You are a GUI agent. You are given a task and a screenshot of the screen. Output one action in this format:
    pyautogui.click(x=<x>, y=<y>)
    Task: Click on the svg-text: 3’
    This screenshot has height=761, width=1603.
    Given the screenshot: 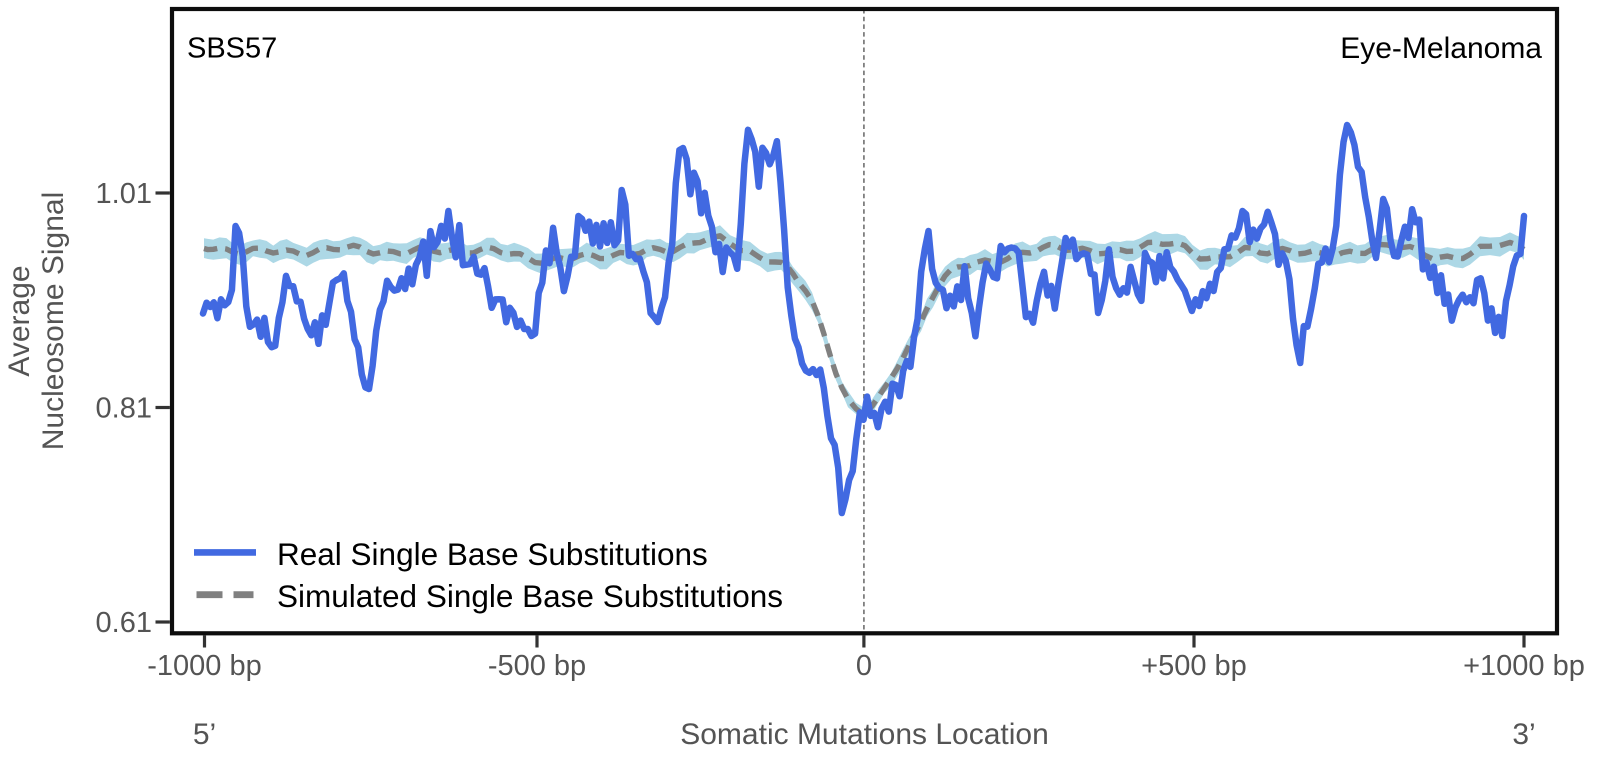 What is the action you would take?
    pyautogui.click(x=1523, y=734)
    